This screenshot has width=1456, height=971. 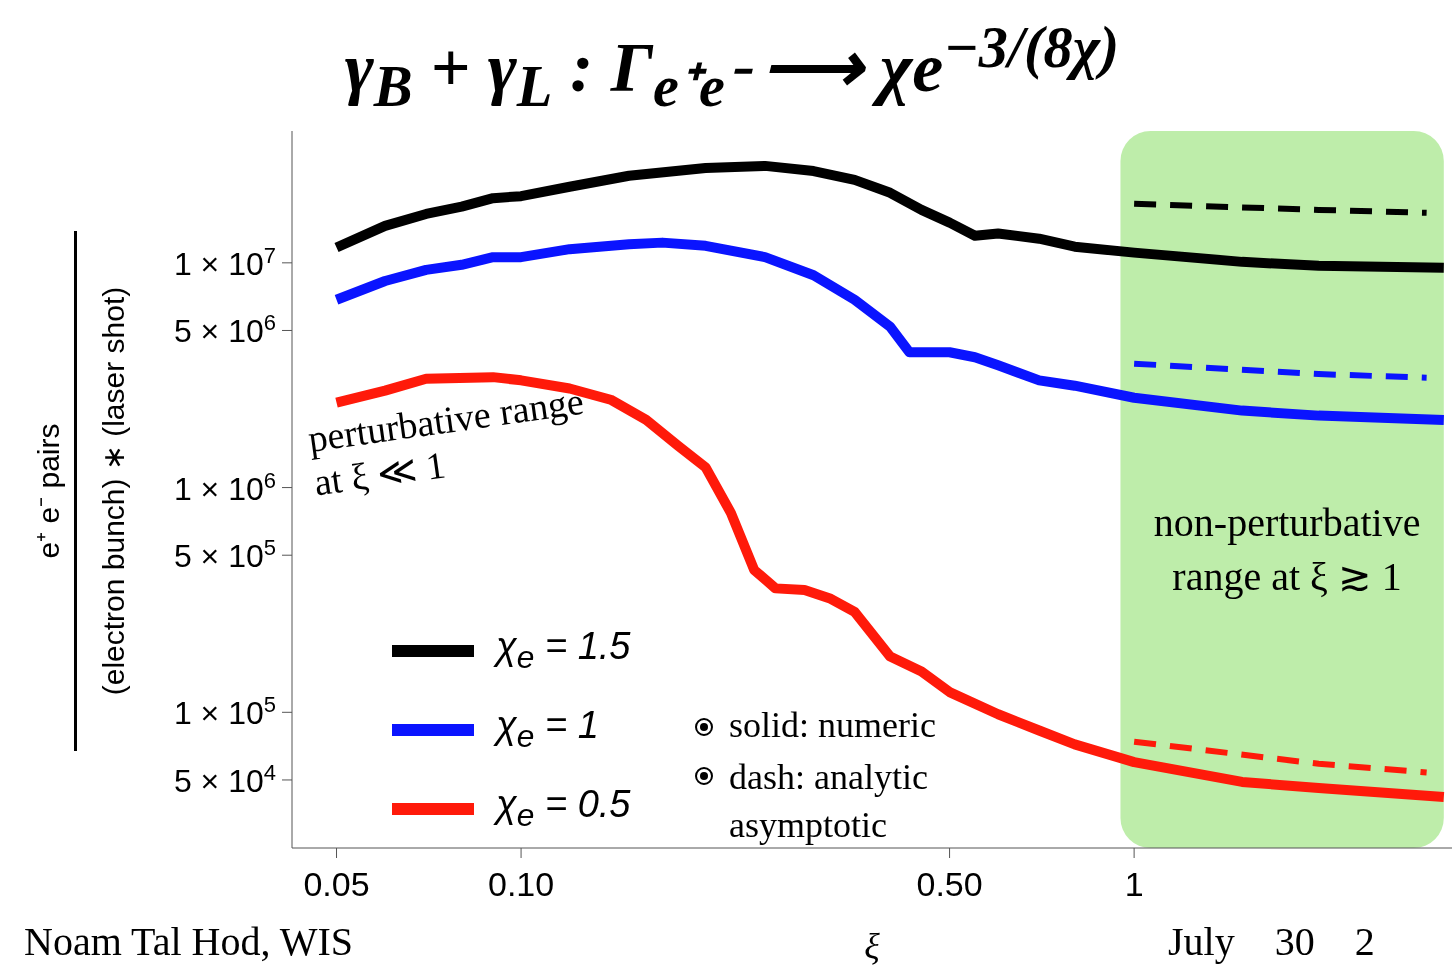 I want to click on band-label: non-perturbative range at ξ ≳ 1, so click(x=1287, y=550).